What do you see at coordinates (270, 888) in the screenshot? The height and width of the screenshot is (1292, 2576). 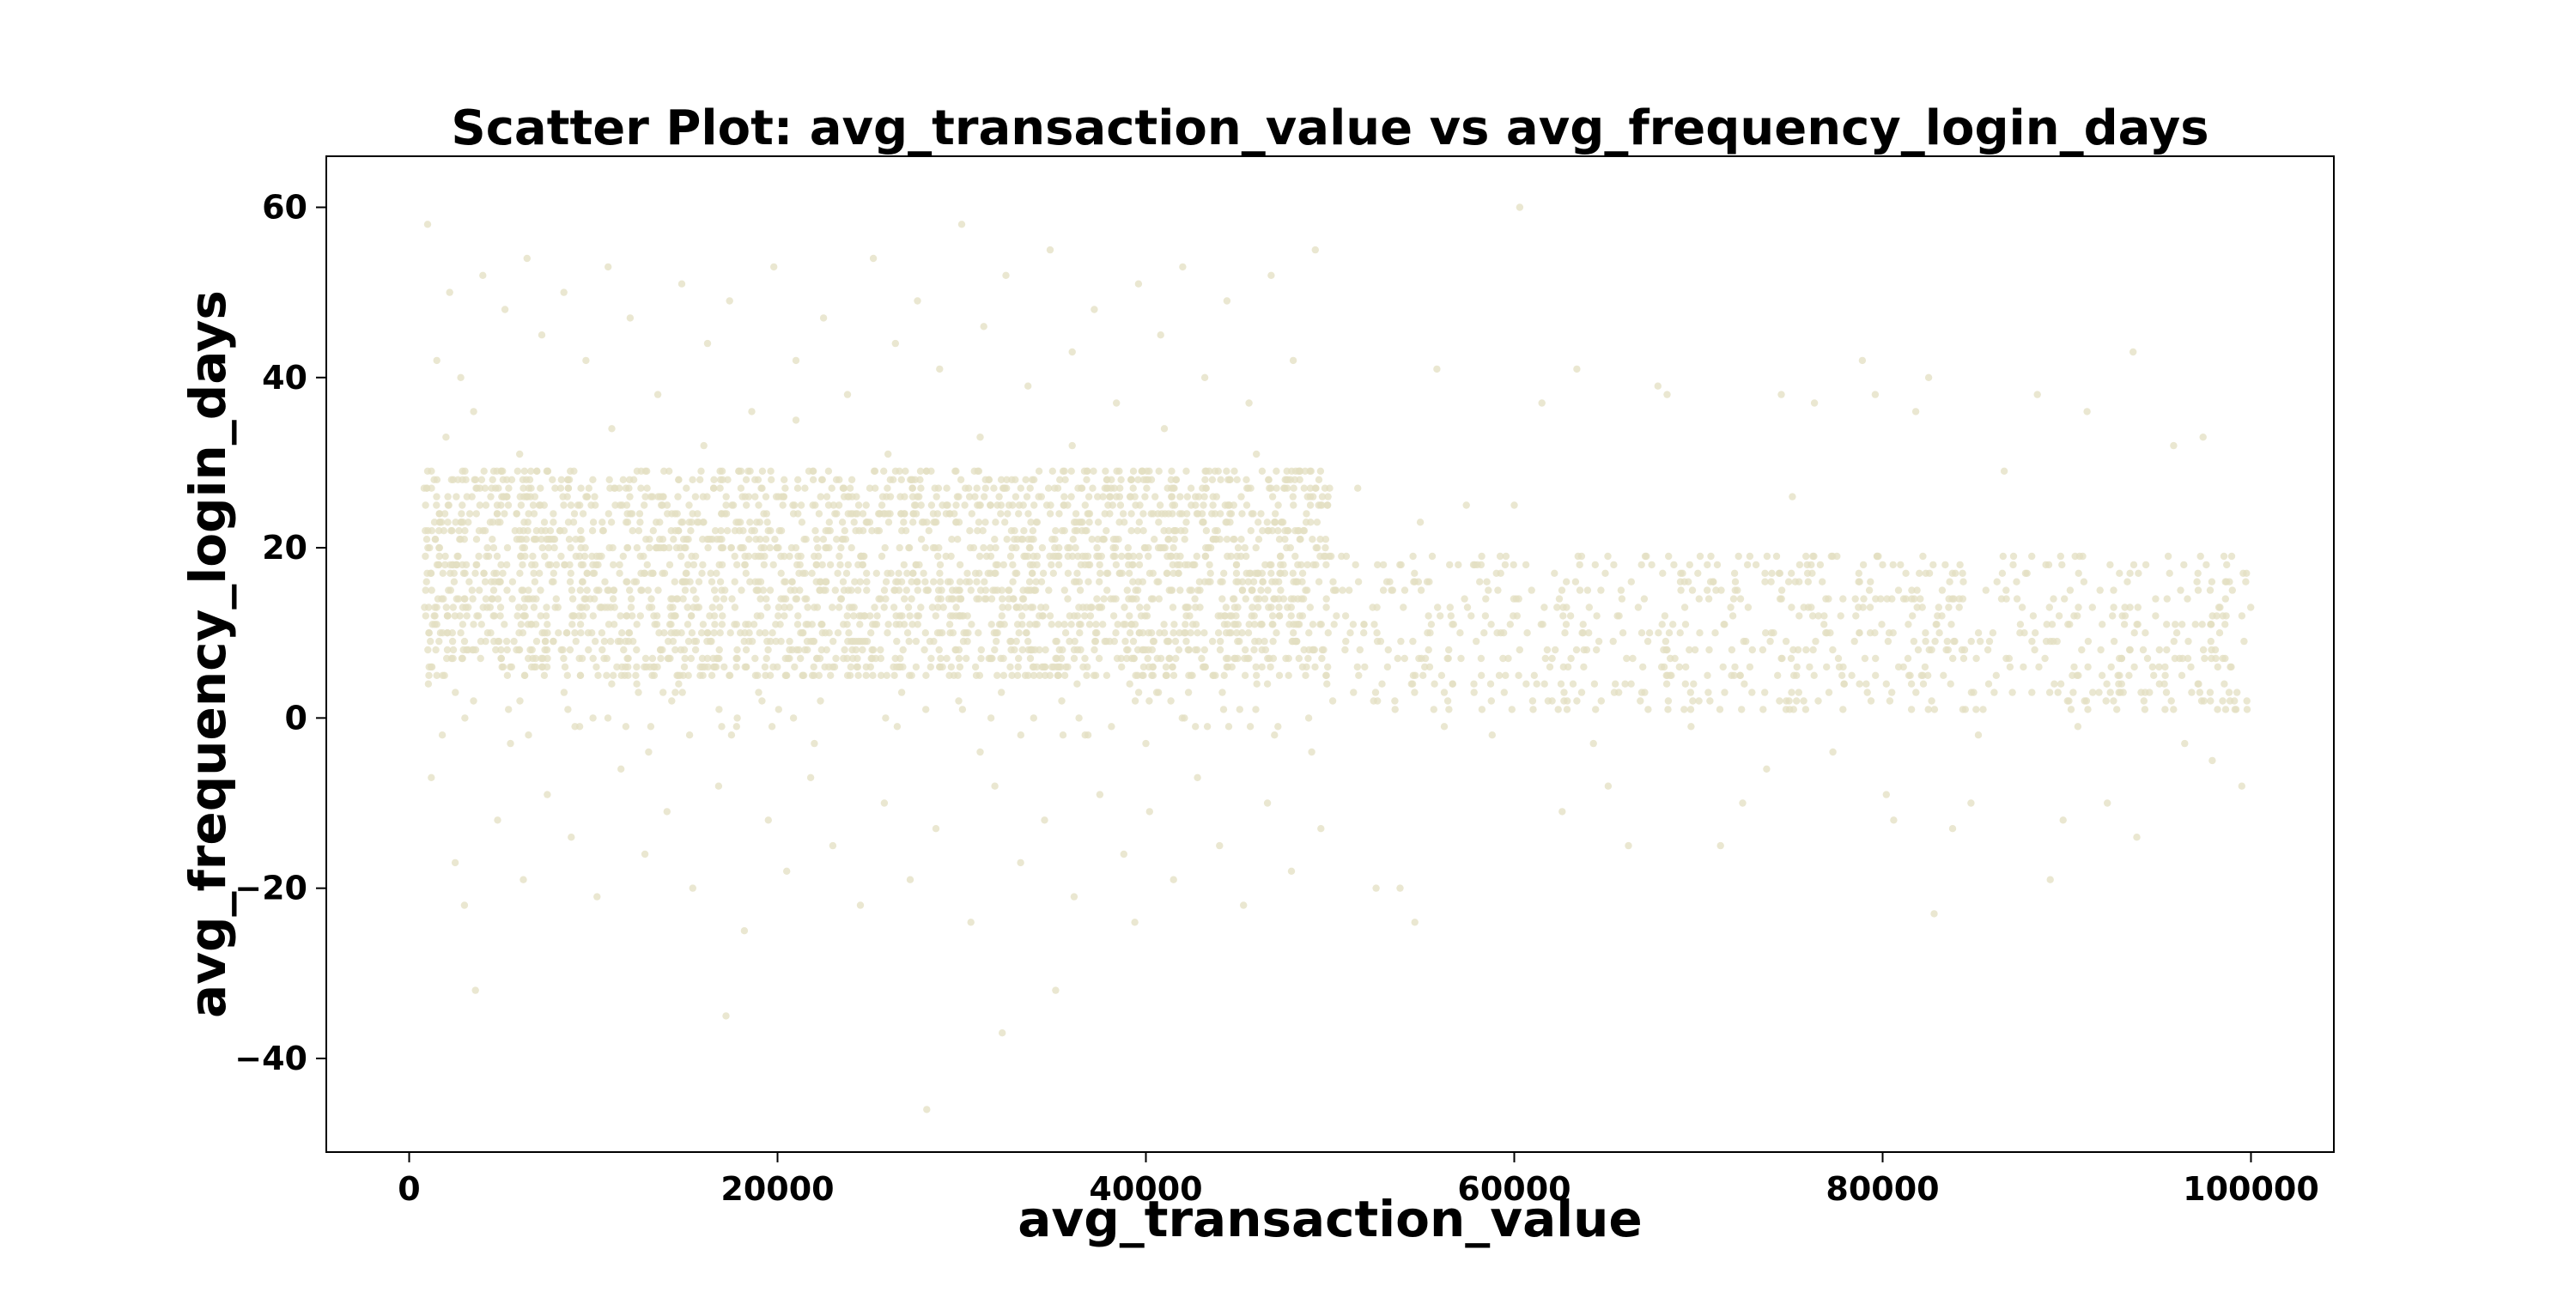 I see `y-tick-label: −20` at bounding box center [270, 888].